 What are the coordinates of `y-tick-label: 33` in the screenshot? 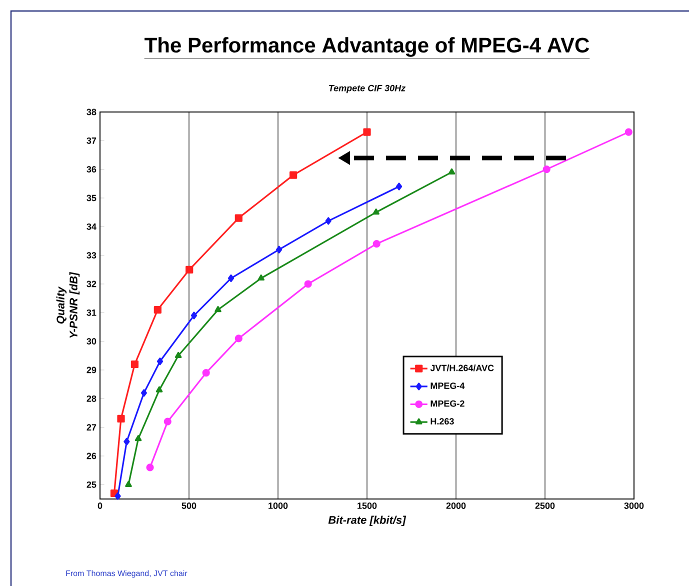 It's located at (91, 255).